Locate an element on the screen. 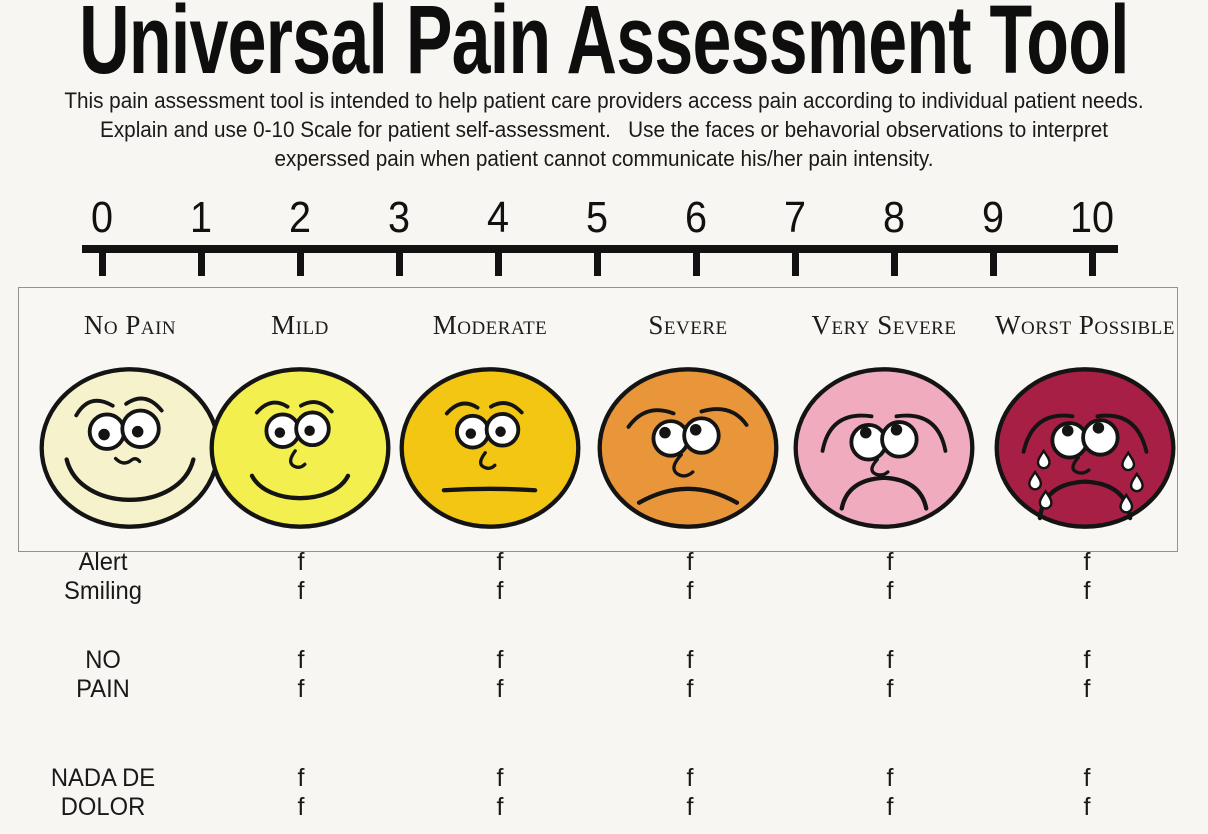 The width and height of the screenshot is (1208, 834). scale-number-1: 1 is located at coordinates (201, 217).